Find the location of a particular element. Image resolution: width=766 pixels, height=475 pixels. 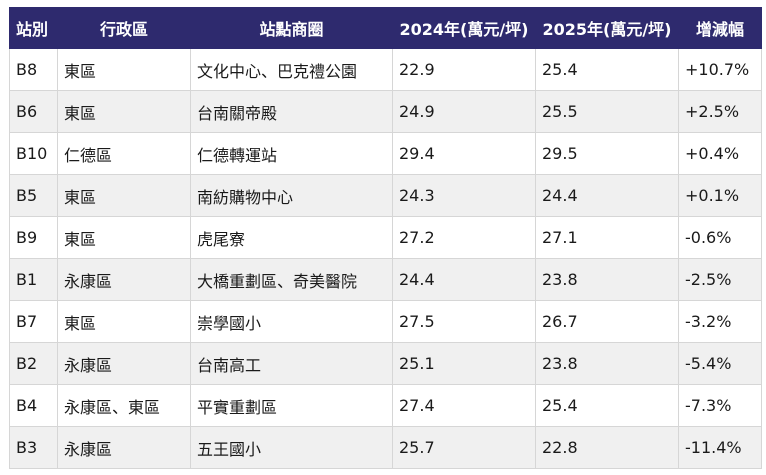

cell-business-area: 南紡購物中心 is located at coordinates (291, 195).